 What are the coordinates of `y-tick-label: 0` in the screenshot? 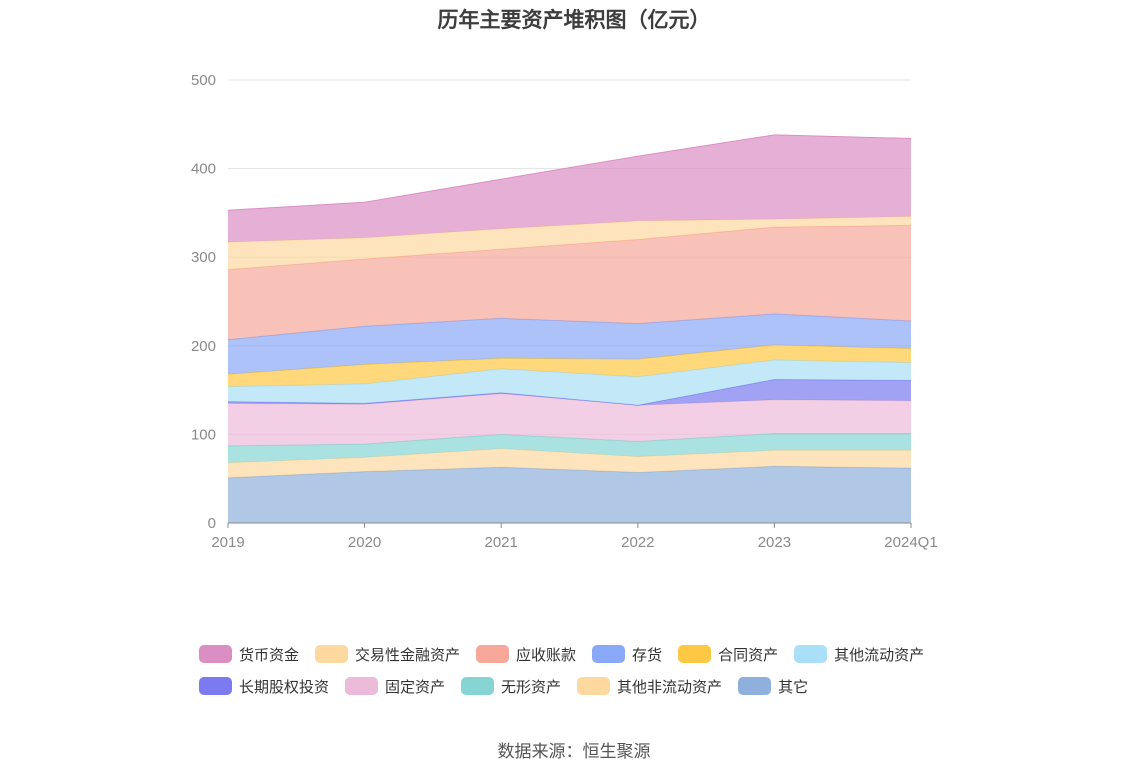 It's located at (212, 523).